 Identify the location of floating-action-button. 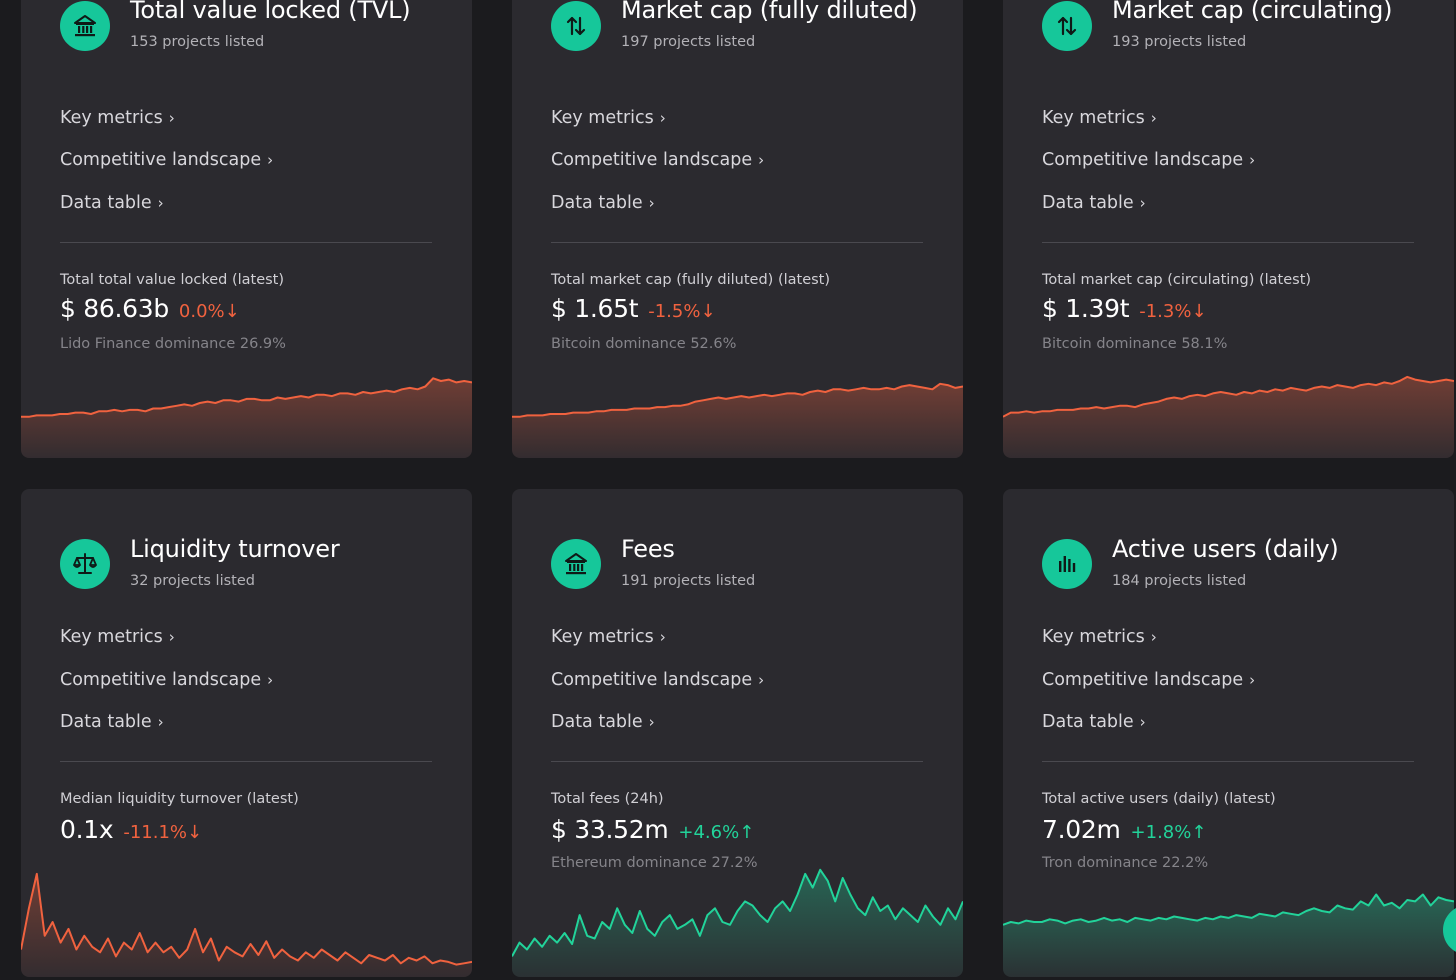
(1449, 930).